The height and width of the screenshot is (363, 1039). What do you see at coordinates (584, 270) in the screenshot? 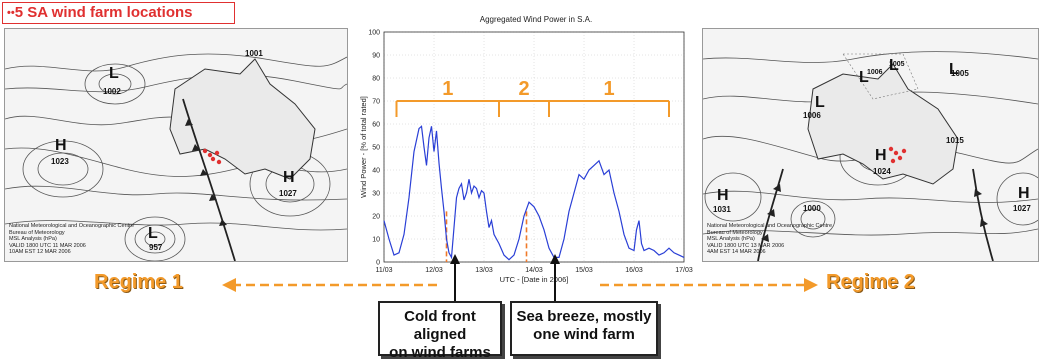
I see `x-tick-label: 15/03` at bounding box center [584, 270].